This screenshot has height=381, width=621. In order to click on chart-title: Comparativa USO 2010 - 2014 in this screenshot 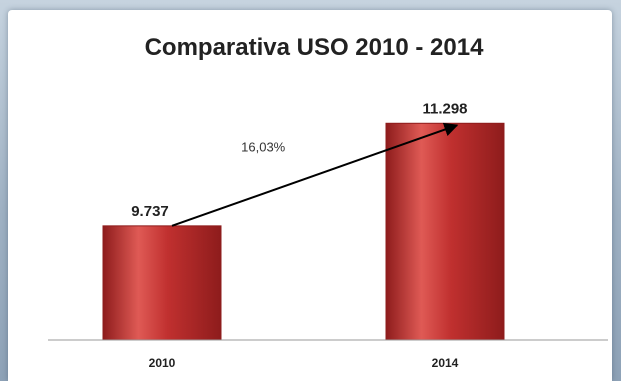, I will do `click(314, 47)`.